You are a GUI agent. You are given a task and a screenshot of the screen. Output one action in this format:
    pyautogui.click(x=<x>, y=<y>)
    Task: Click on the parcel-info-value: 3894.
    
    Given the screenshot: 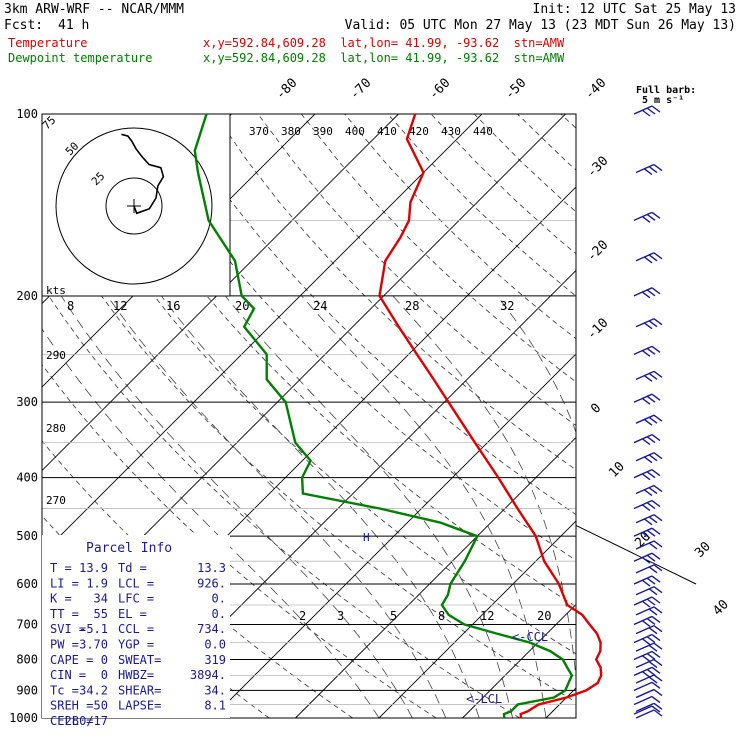 What is the action you would take?
    pyautogui.click(x=208, y=675)
    